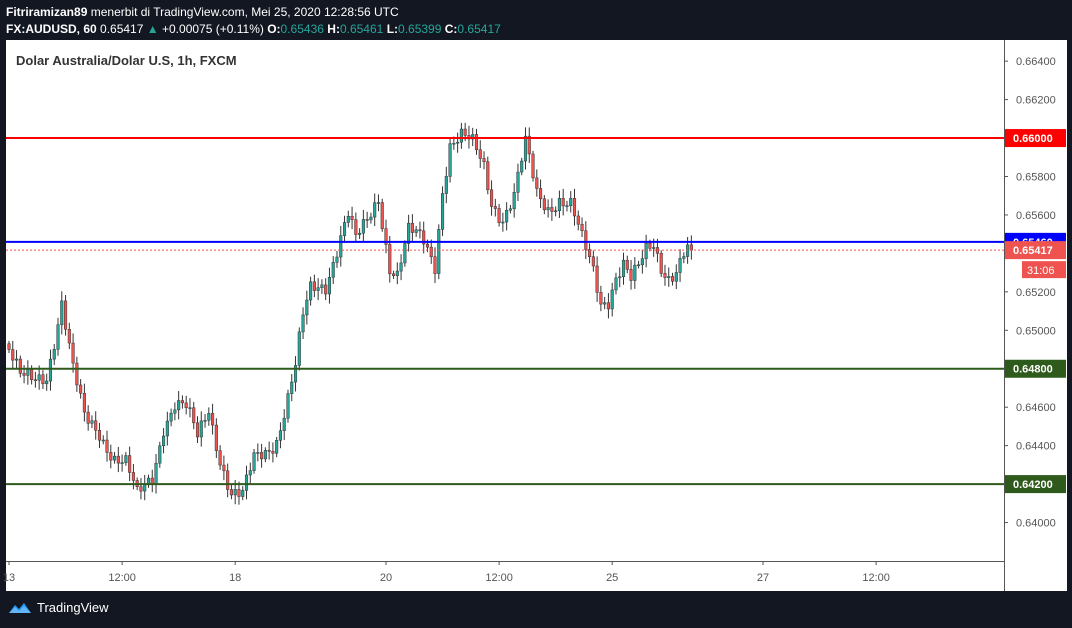  What do you see at coordinates (505, 576) in the screenshot?
I see `time-axis` at bounding box center [505, 576].